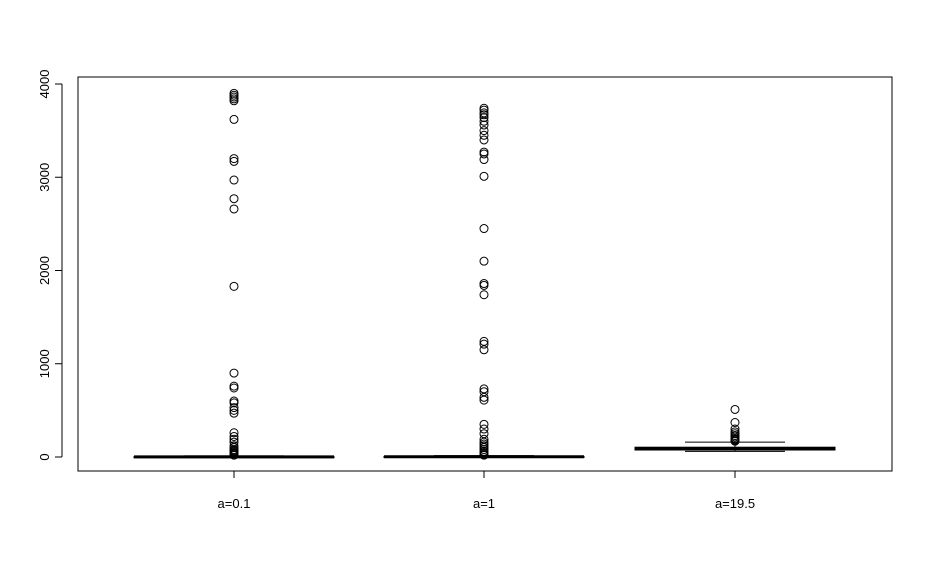  Describe the element at coordinates (735, 503) in the screenshot. I see `x-tick-label: a=19.5` at that location.